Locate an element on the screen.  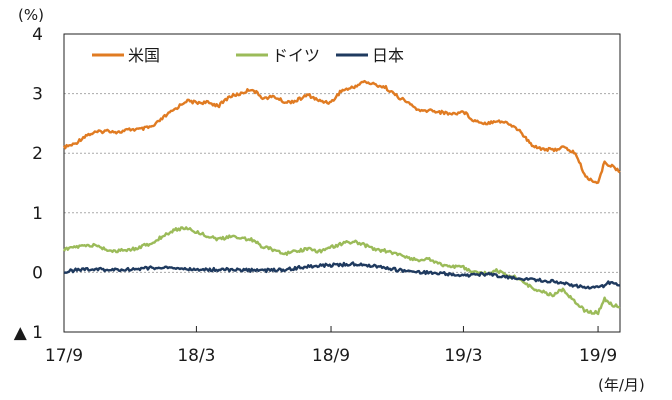
y-tick-label: 3 is located at coordinates (37, 95).